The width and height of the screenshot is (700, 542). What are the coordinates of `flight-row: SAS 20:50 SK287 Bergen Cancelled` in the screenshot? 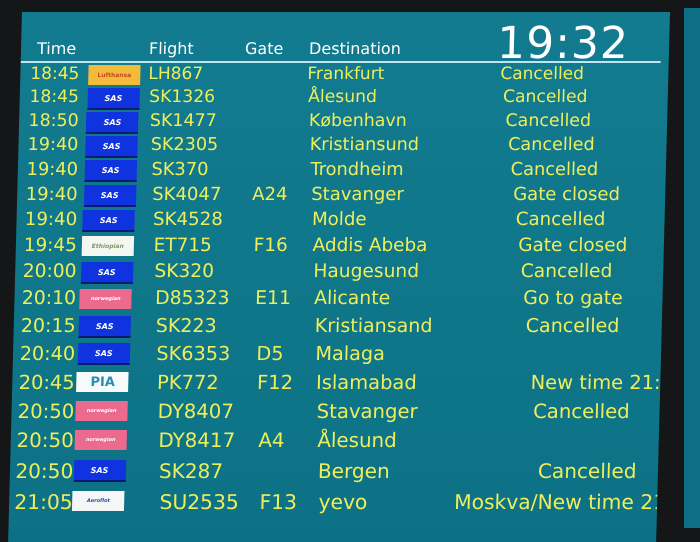 It's located at (334, 471).